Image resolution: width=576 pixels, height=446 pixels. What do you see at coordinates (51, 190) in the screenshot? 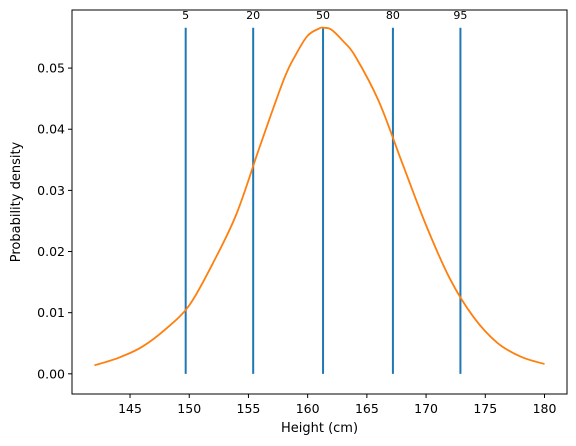
I see `y-tick-label: 0.03` at bounding box center [51, 190].